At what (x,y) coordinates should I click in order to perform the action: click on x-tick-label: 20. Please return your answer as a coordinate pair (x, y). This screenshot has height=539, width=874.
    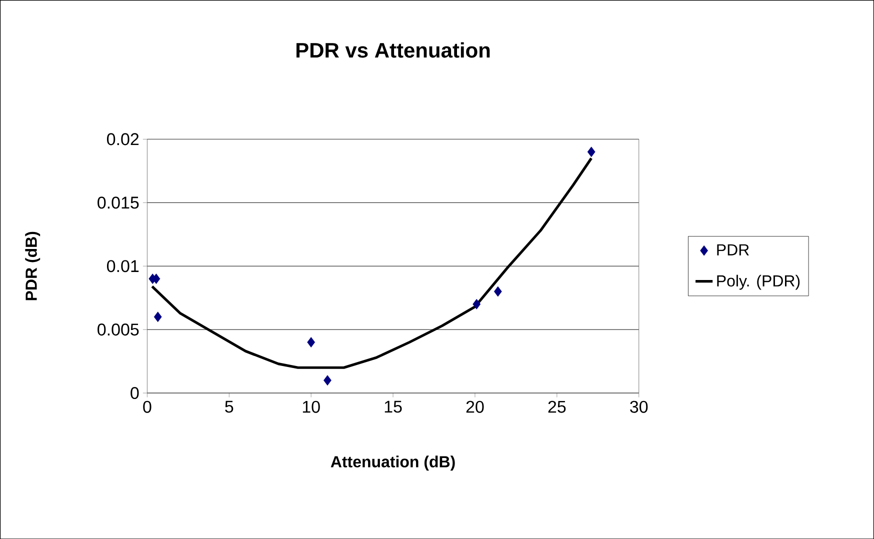
    Looking at the image, I should click on (475, 406).